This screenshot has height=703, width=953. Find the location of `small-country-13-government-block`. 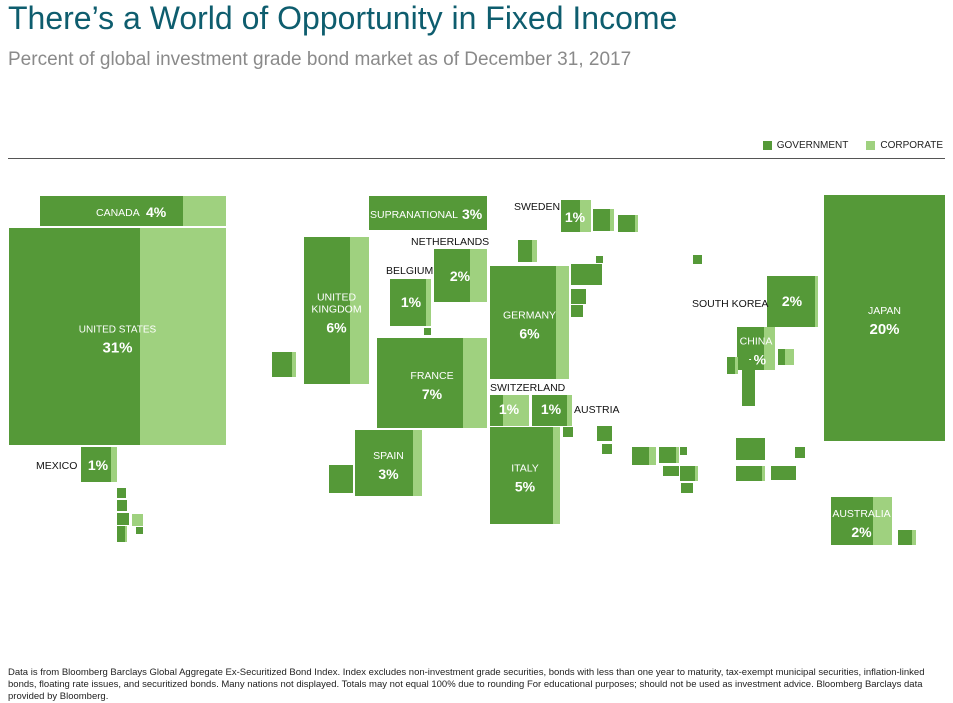

small-country-13-government-block is located at coordinates (626, 223).